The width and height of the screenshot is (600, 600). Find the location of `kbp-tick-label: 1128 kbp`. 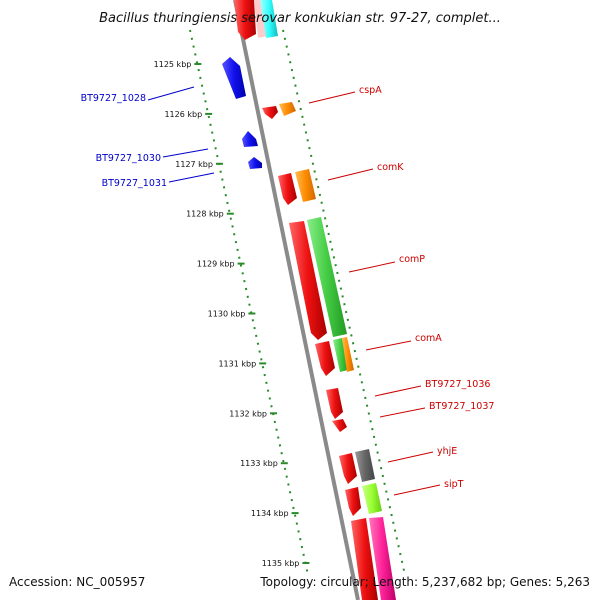

kbp-tick-label: 1128 kbp is located at coordinates (205, 214).